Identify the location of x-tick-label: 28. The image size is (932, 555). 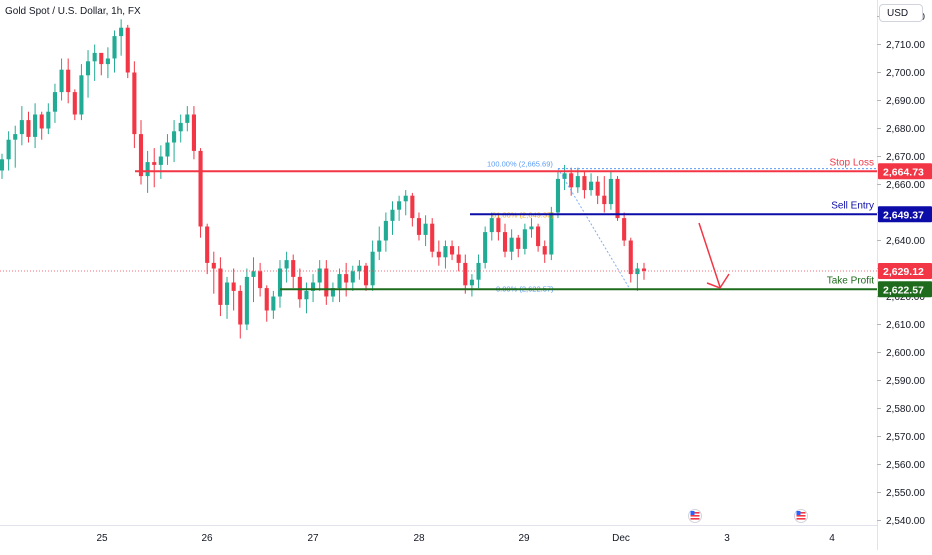
(419, 538).